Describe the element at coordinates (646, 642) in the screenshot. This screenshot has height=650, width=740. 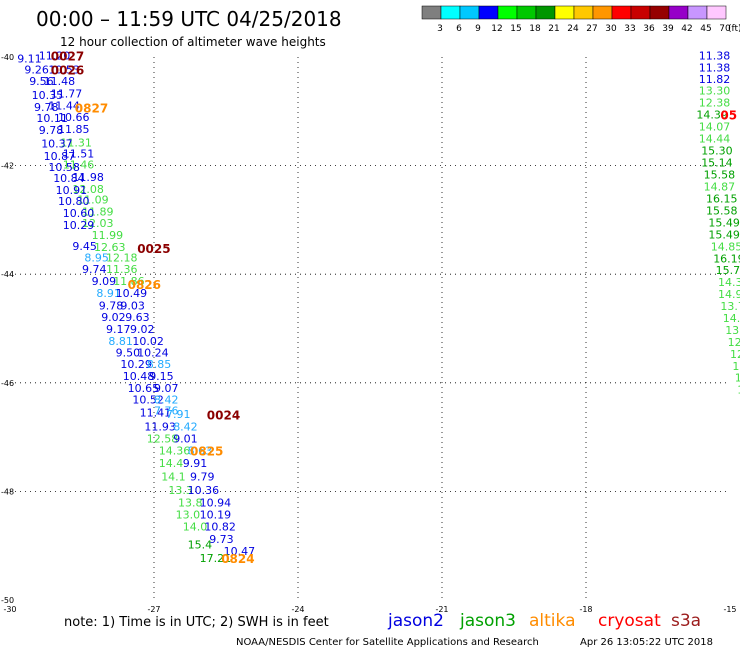
I see `footer-timestamp: Apr 26 13:05:22 UTC 2018` at that location.